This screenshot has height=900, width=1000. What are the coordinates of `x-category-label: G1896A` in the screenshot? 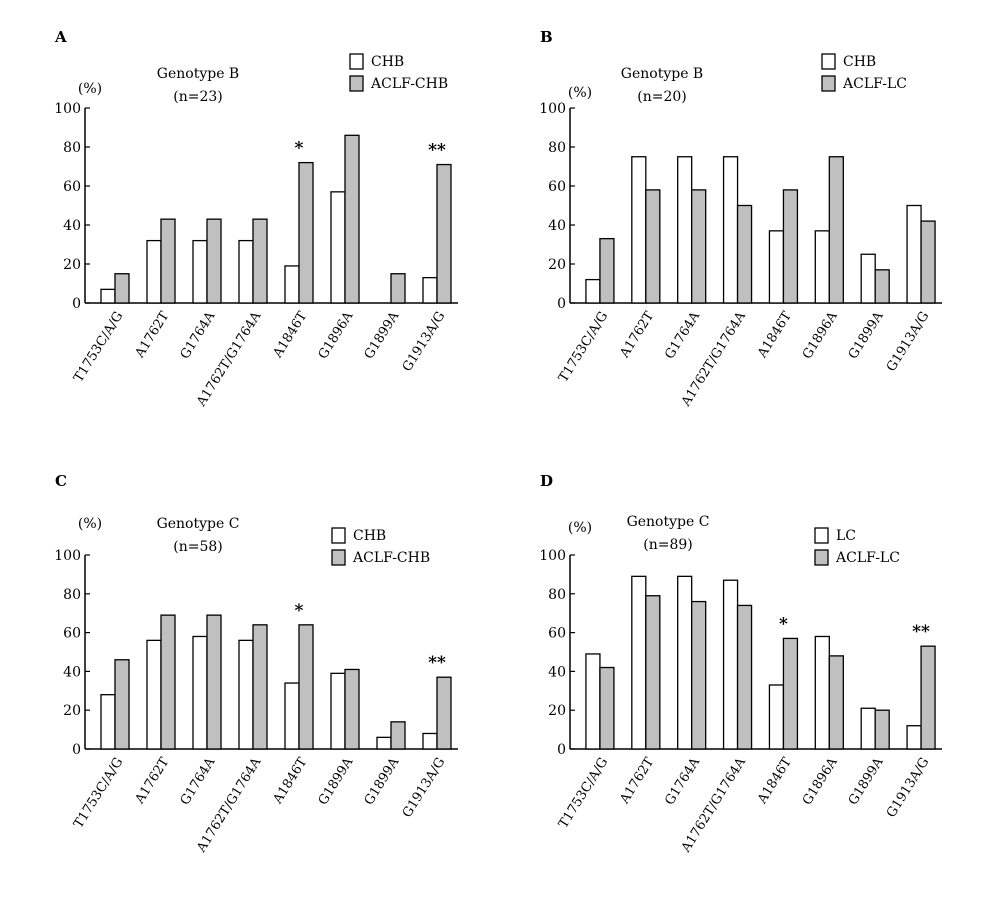 It's located at (820, 781).